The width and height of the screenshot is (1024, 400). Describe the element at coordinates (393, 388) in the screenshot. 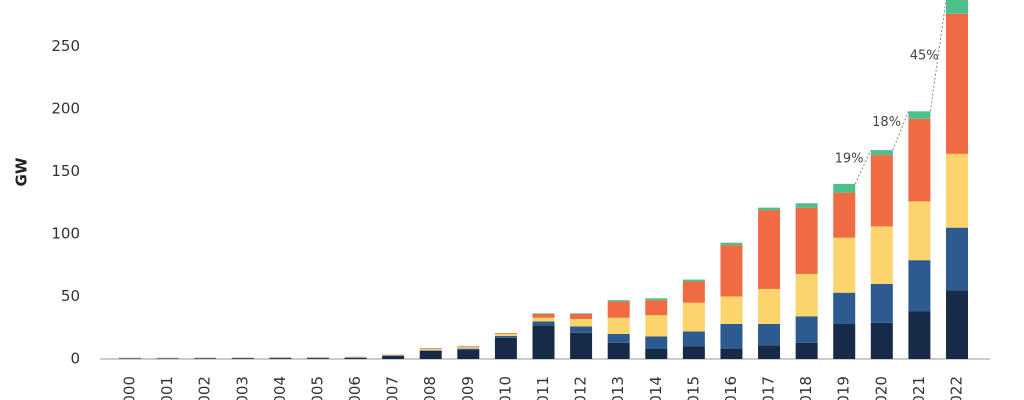

I see `x-tick-label: 2007` at that location.